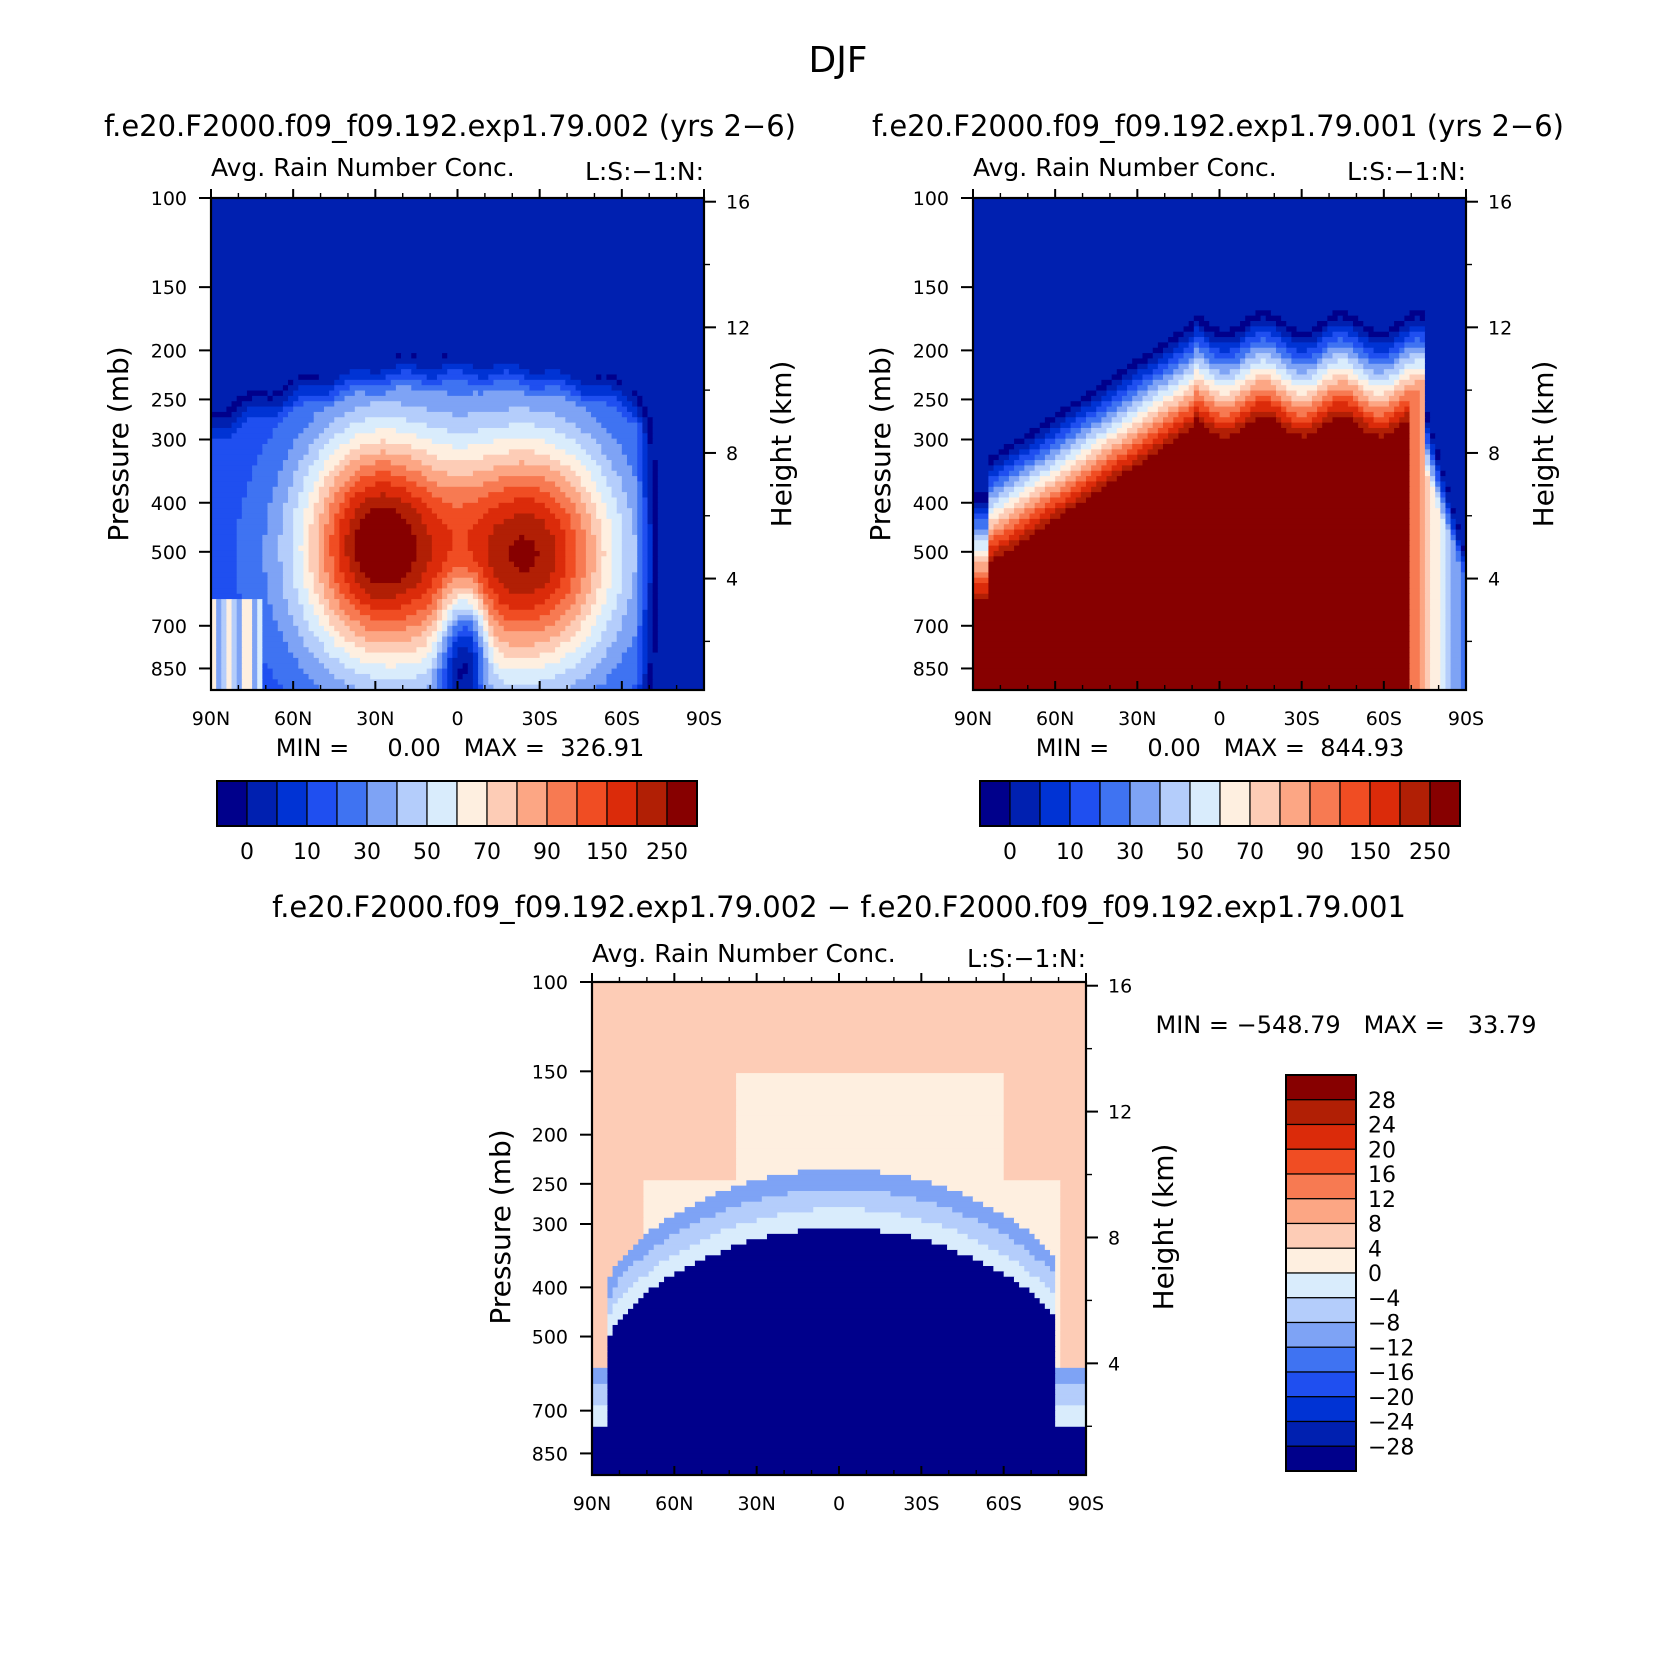 The height and width of the screenshot is (1666, 1669). I want to click on p2-y2tick-label: 4, so click(1494, 580).